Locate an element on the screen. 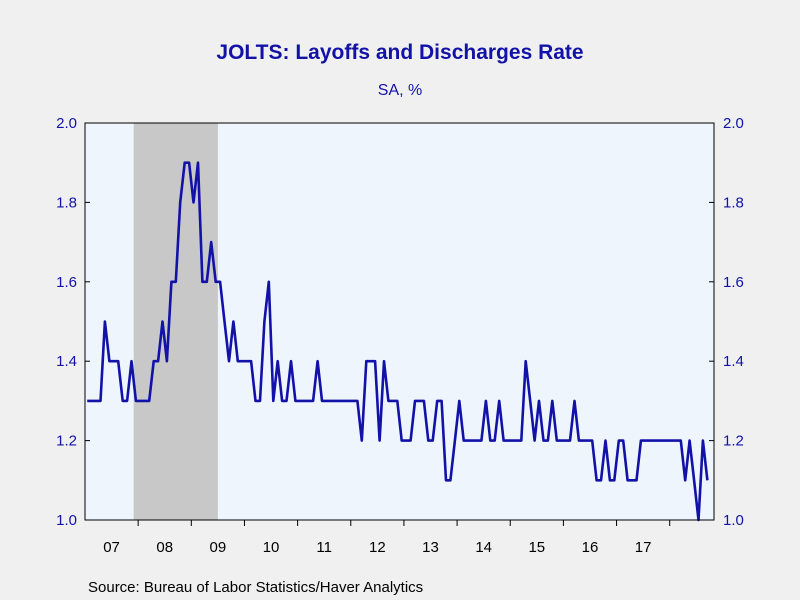  x-tick-label: 12 is located at coordinates (377, 547).